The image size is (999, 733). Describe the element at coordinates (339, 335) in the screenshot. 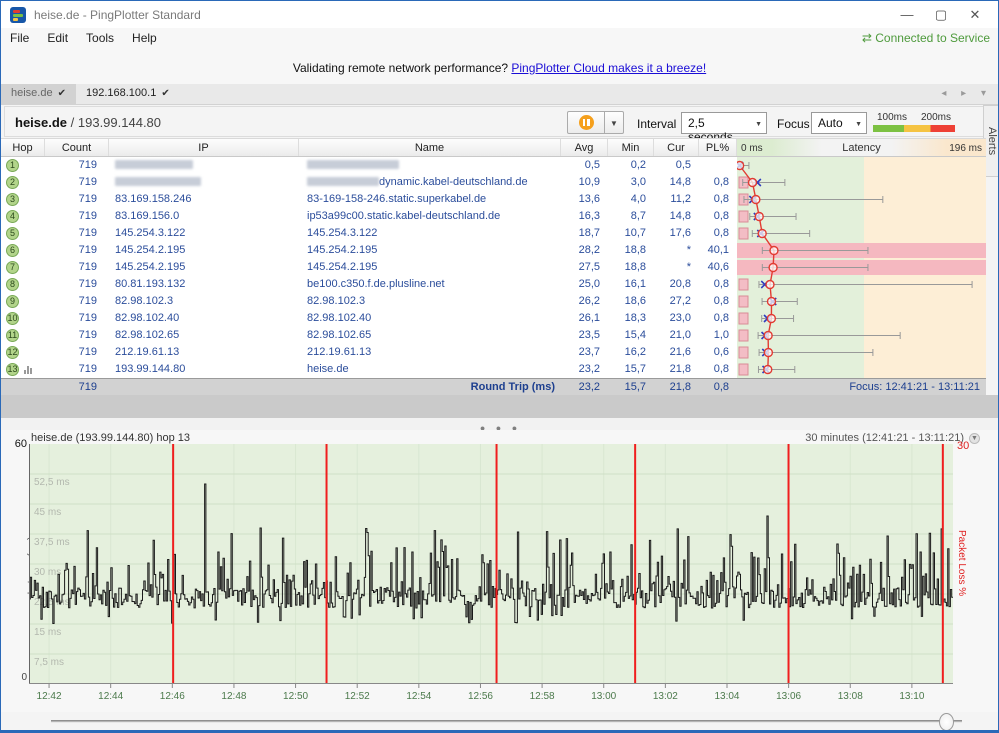

I see `hop-name: 82.98.102.65` at that location.